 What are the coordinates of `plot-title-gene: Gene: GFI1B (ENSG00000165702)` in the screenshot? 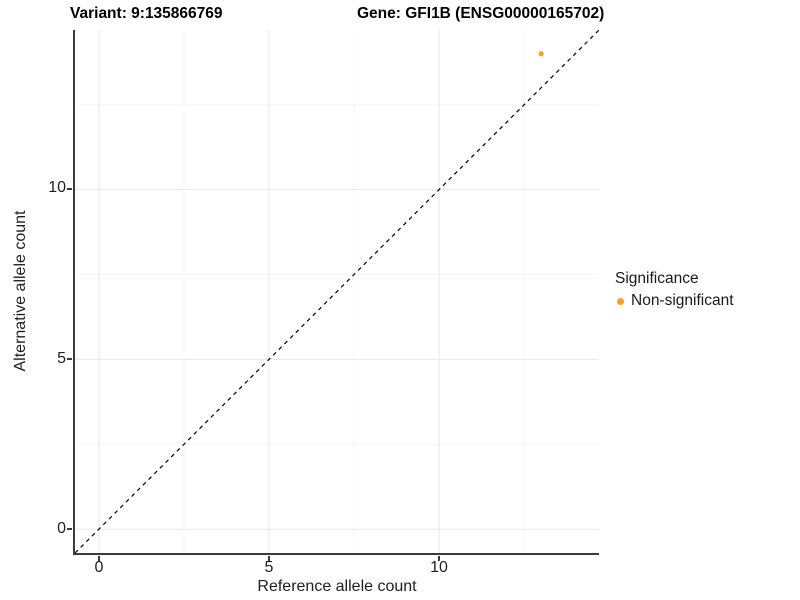 It's located at (481, 13).